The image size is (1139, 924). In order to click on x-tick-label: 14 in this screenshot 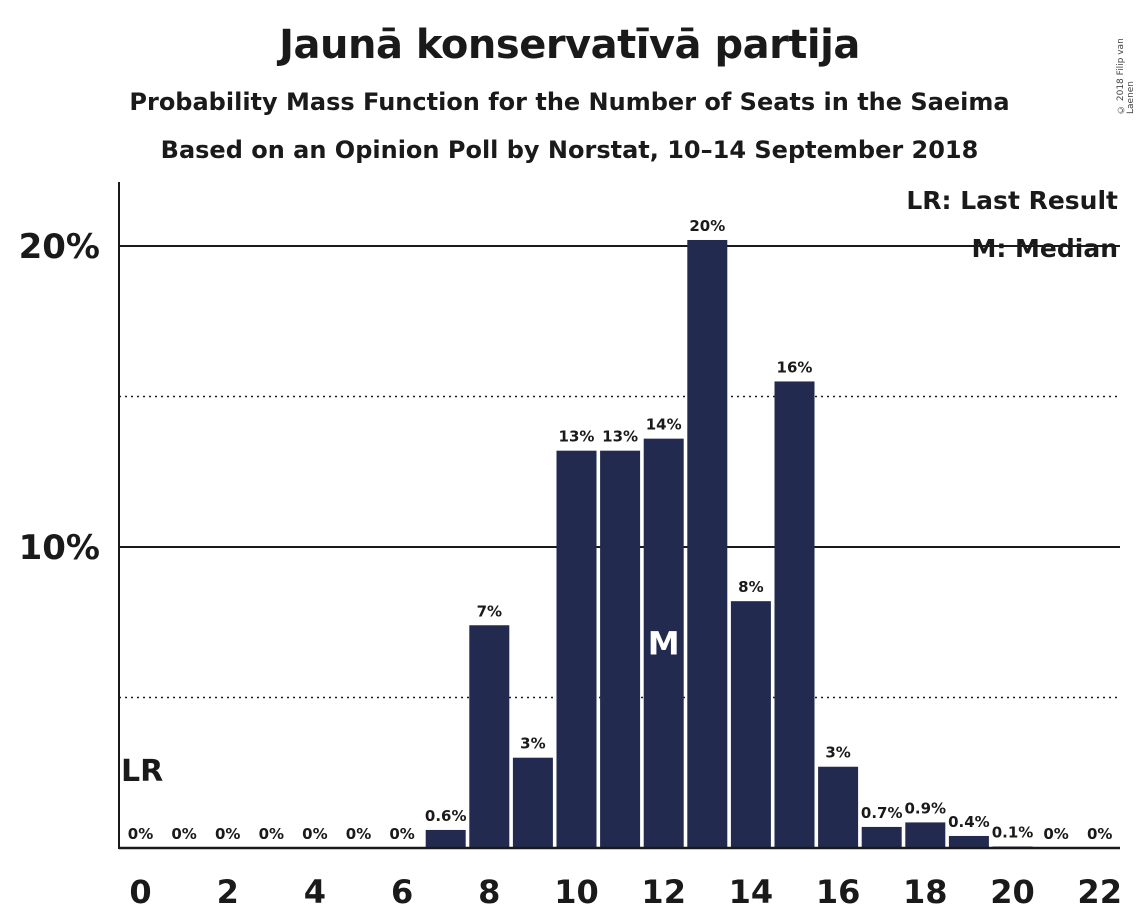, I will do `click(751, 892)`.